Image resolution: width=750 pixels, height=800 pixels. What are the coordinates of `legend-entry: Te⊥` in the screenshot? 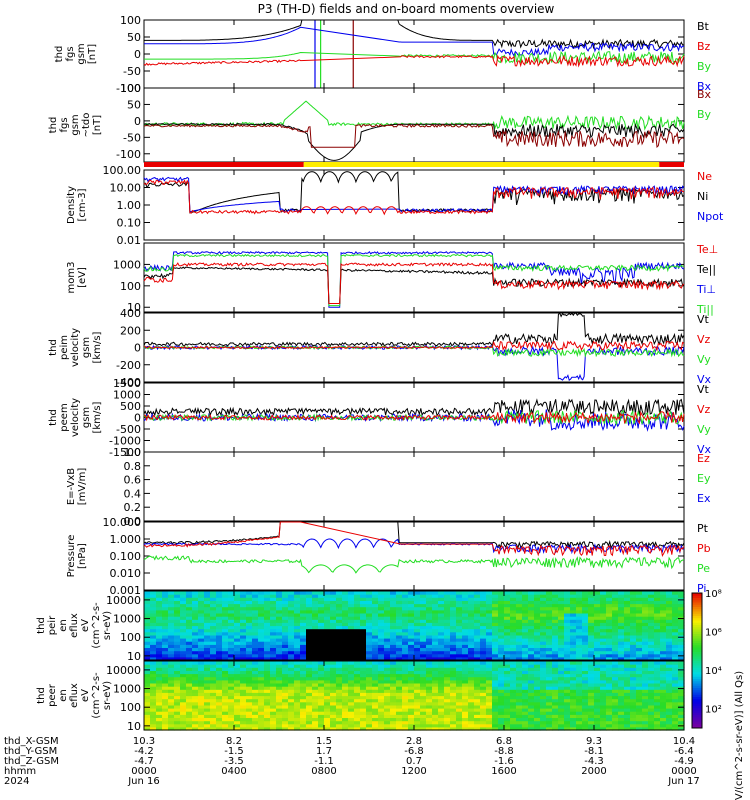 It's located at (707, 249).